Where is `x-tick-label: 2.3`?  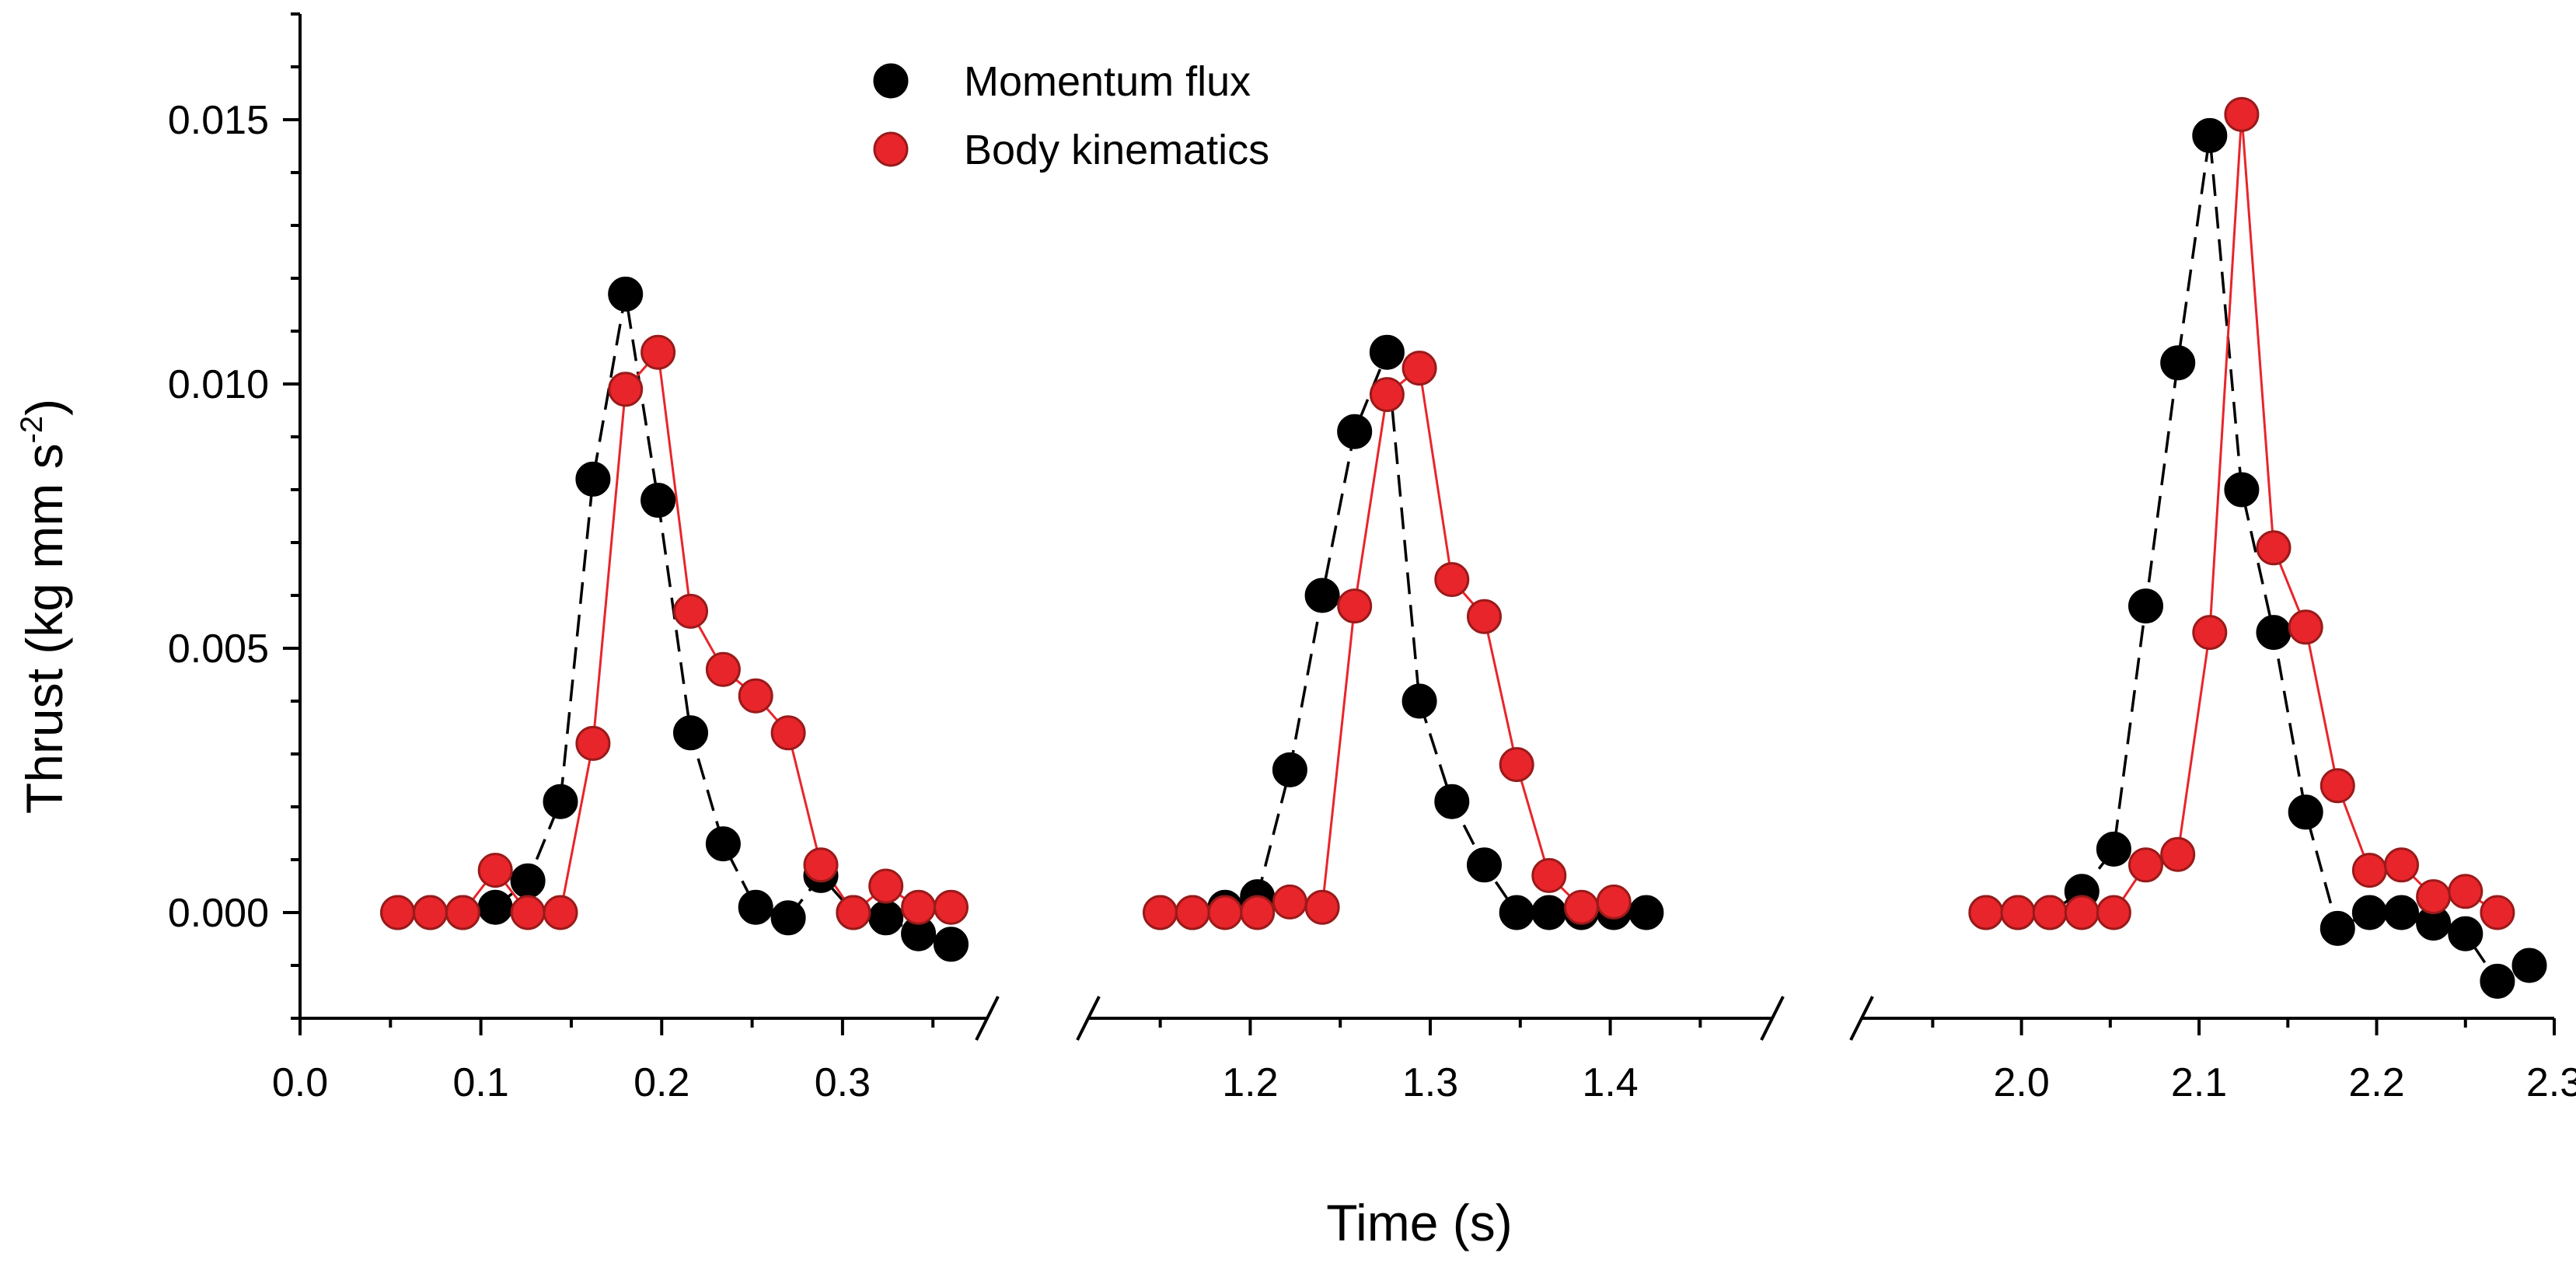
x-tick-label: 2.3 is located at coordinates (2551, 1082).